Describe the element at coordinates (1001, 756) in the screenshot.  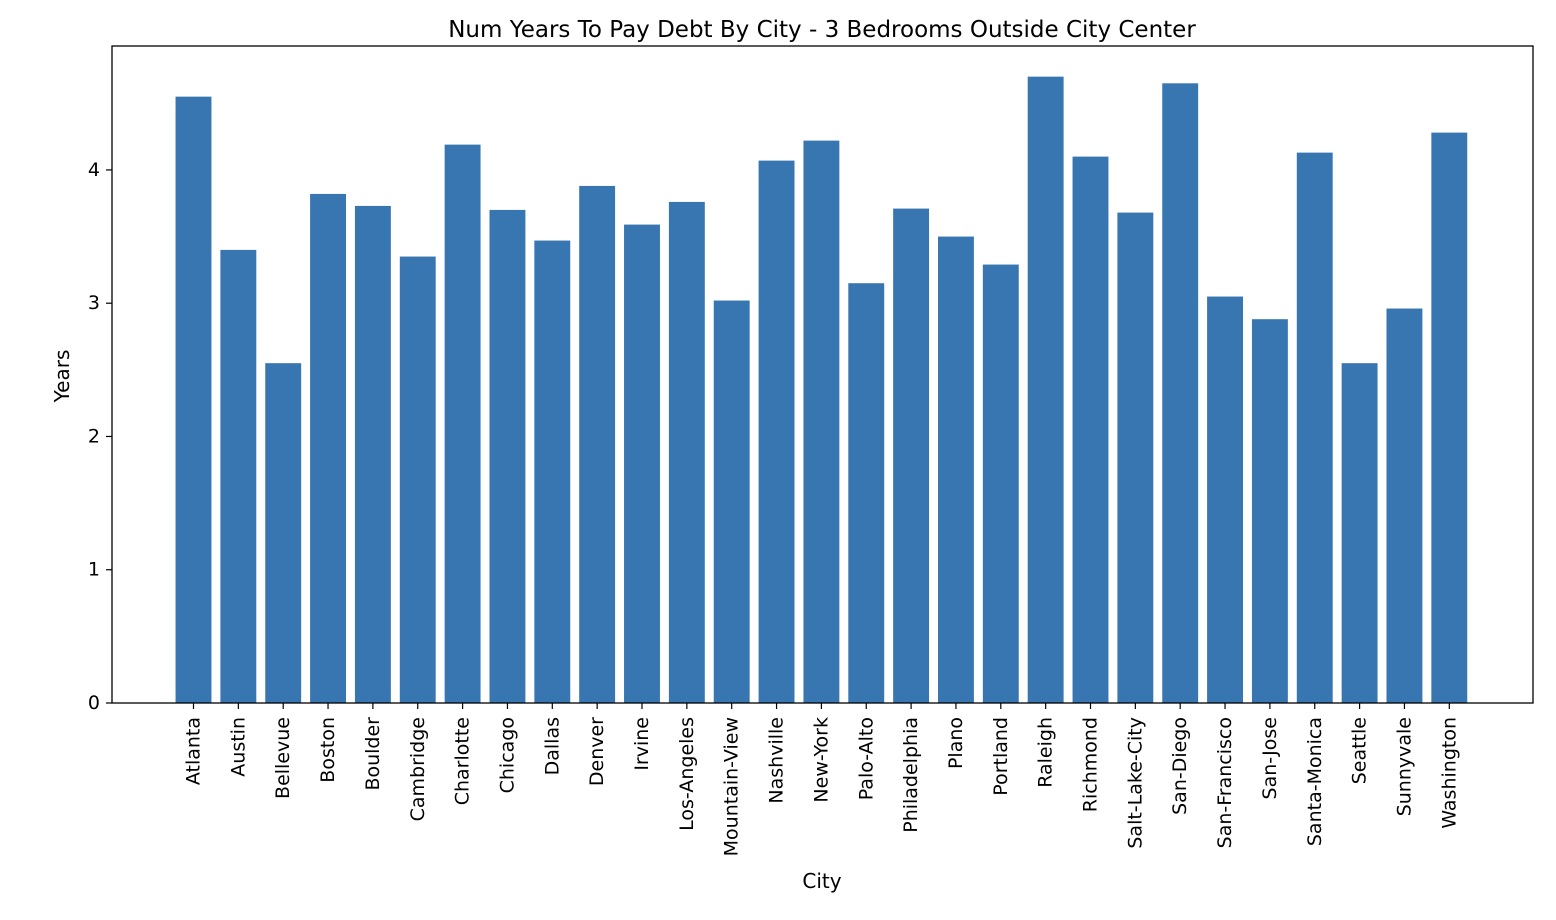
I see `x-tick-label: Portland` at that location.